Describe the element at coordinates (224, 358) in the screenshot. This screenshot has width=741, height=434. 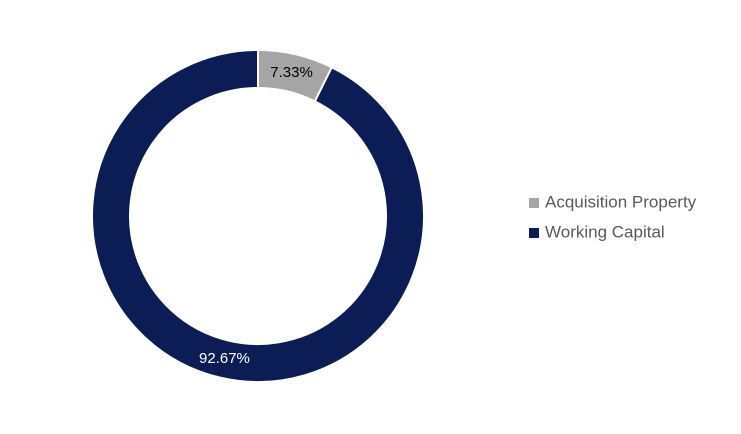
I see `value-label: 92.67%` at that location.